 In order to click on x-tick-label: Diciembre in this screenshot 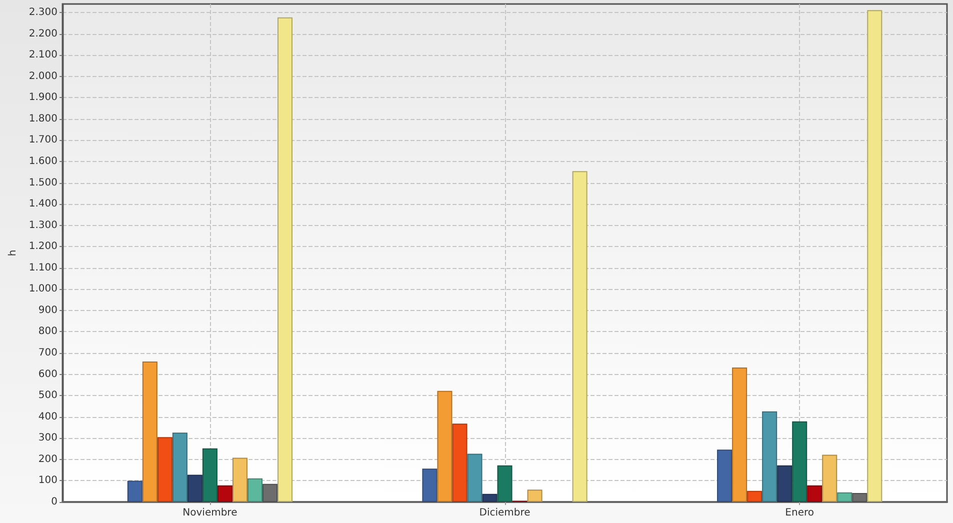, I will do `click(504, 513)`.